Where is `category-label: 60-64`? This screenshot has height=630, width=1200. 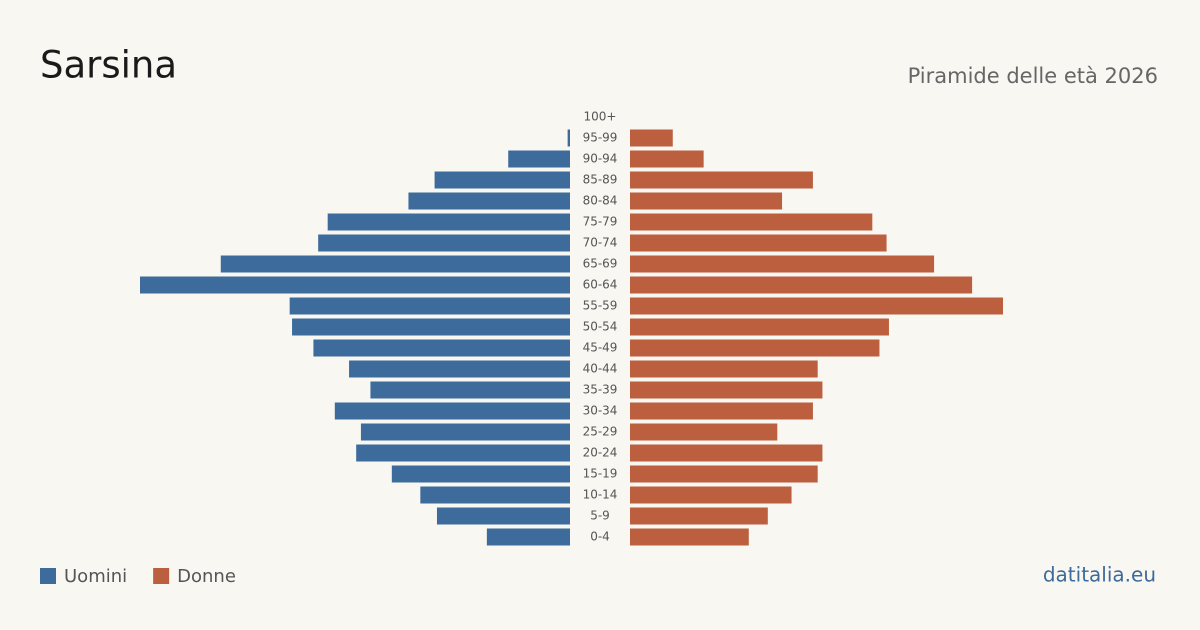 category-label: 60-64 is located at coordinates (600, 285).